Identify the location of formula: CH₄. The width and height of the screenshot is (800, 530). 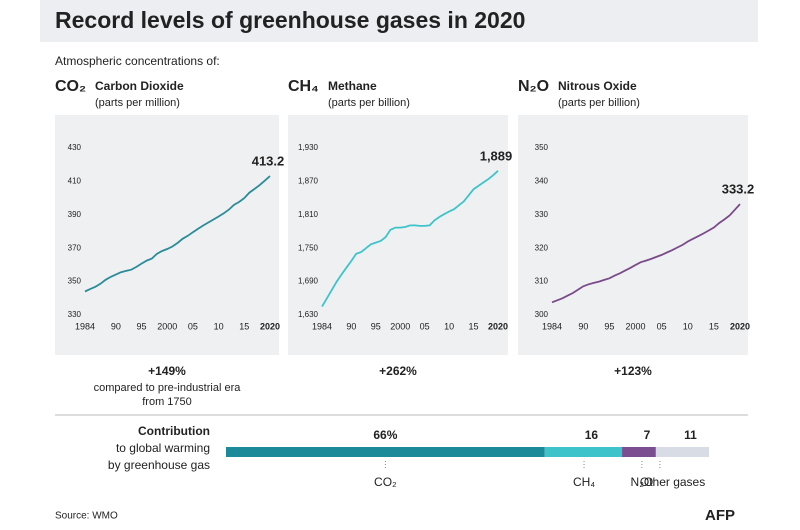
(303, 86).